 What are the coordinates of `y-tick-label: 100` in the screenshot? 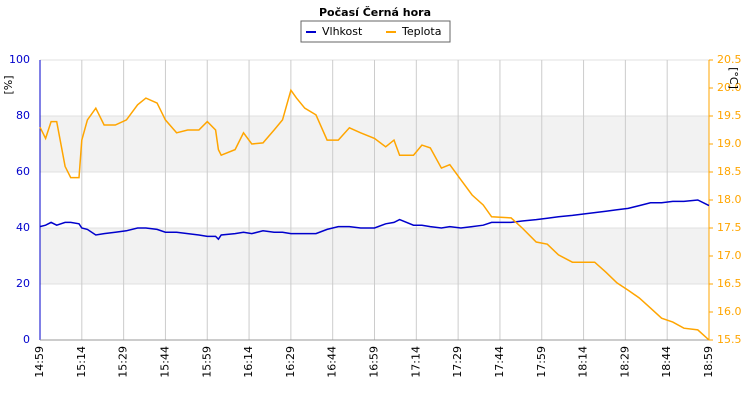 It's located at (19, 59).